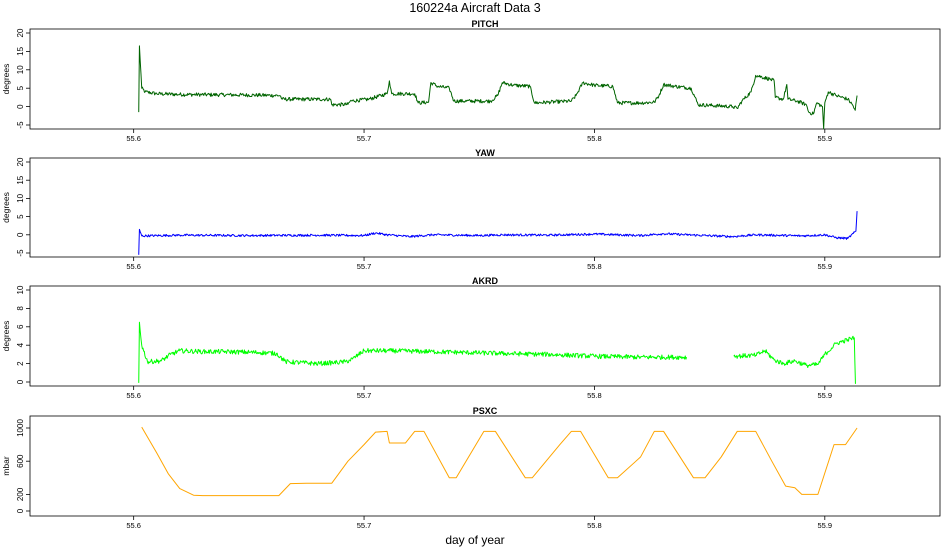  What do you see at coordinates (20, 461) in the screenshot?
I see `y-tick-label: 600` at bounding box center [20, 461].